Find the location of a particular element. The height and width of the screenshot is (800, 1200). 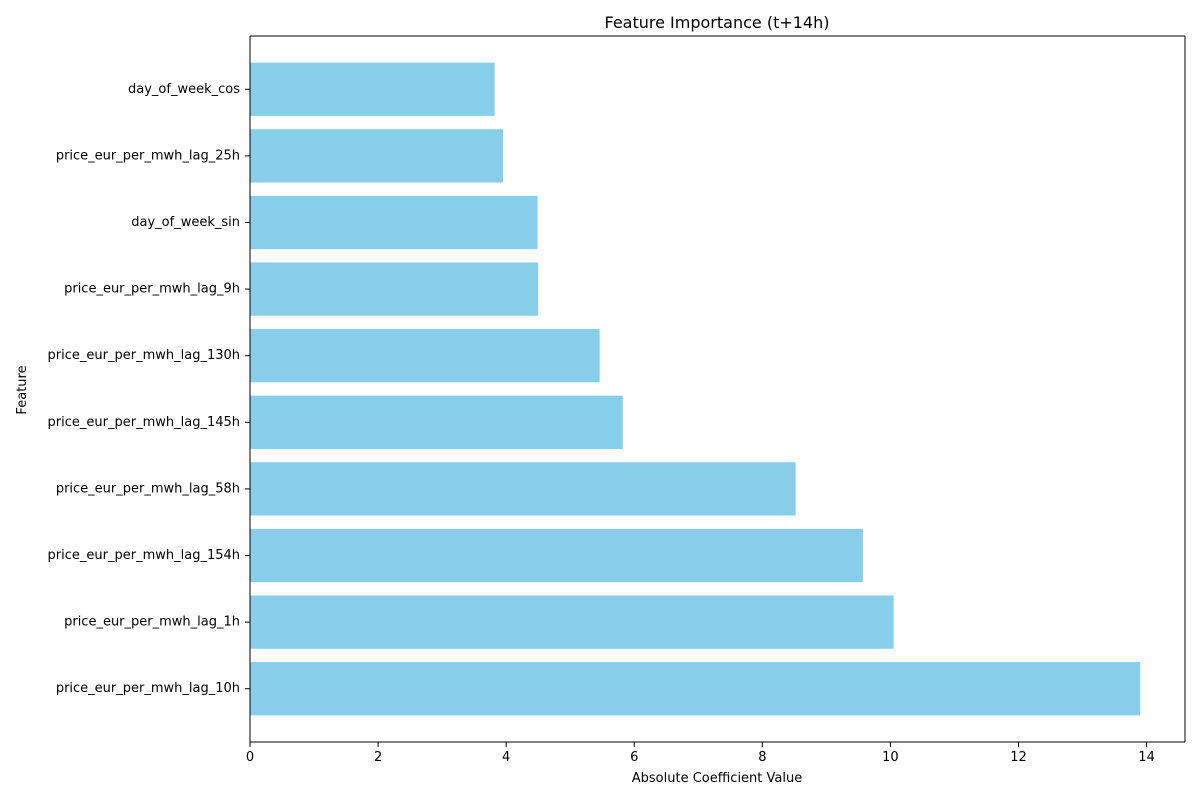

y-tick-label: day_of_week_sin is located at coordinates (185, 222).